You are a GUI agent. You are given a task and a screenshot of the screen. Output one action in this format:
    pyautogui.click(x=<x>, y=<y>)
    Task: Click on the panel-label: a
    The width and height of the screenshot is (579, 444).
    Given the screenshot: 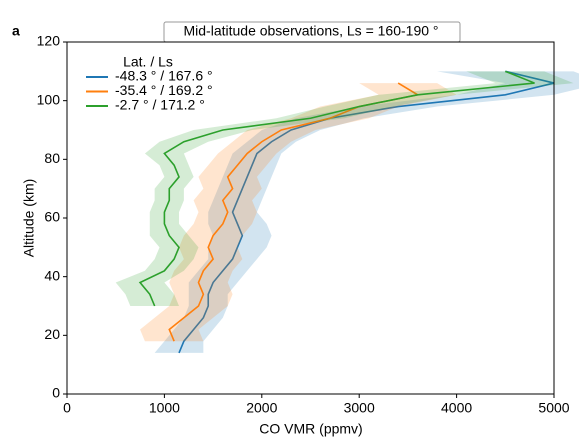 What is the action you would take?
    pyautogui.click(x=16, y=31)
    